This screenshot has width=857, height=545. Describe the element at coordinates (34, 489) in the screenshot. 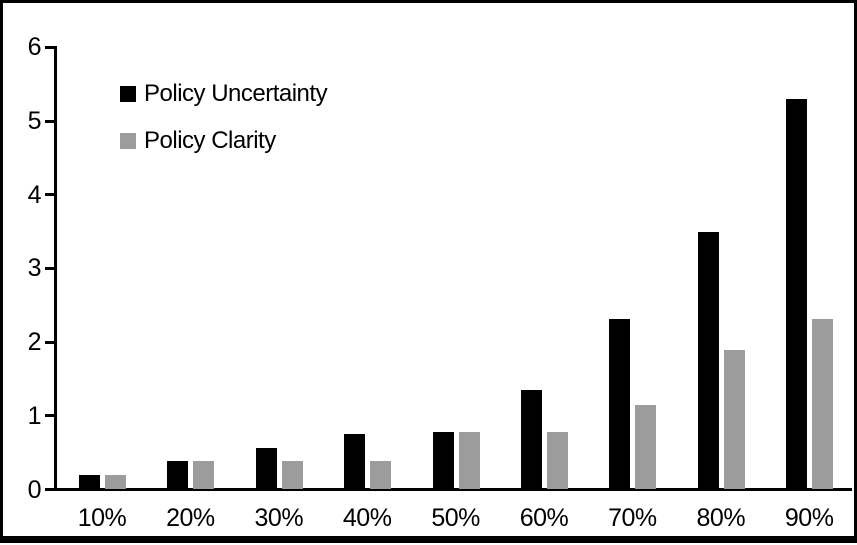

I see `y-tick-label: 0` at that location.